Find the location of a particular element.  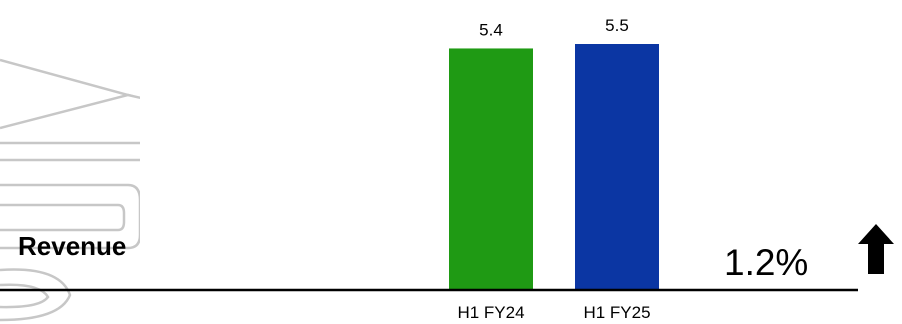

data-label-h1-fy25: 5.5 is located at coordinates (617, 25).